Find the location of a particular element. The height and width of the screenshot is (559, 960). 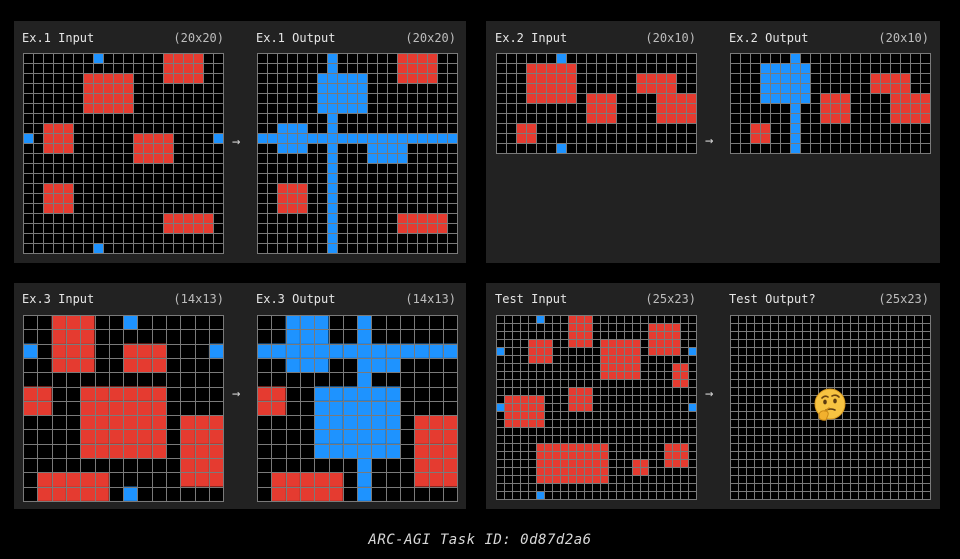

test-output-label: Test Output? is located at coordinates (772, 299).